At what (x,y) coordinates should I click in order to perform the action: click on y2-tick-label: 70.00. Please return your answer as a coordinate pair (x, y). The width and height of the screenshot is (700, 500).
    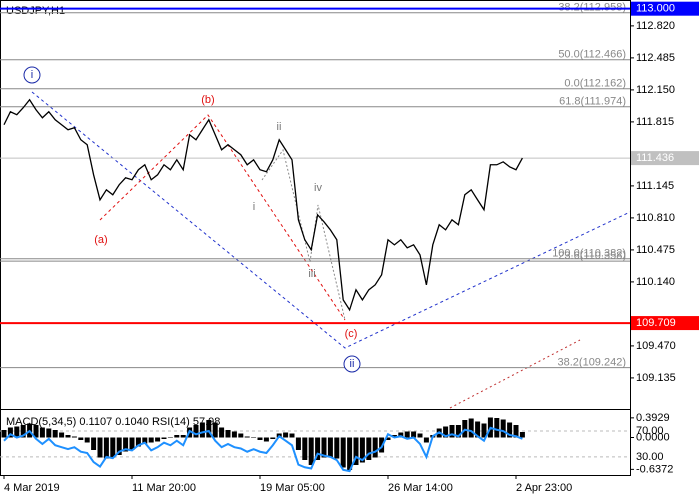
    Looking at the image, I should click on (650, 431).